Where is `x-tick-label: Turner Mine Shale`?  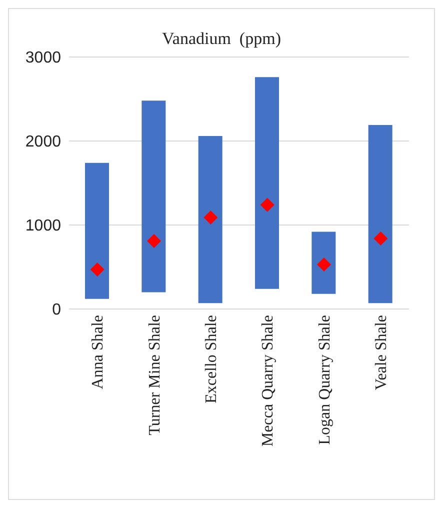 x-tick-label: Turner Mine Shale is located at coordinates (155, 375).